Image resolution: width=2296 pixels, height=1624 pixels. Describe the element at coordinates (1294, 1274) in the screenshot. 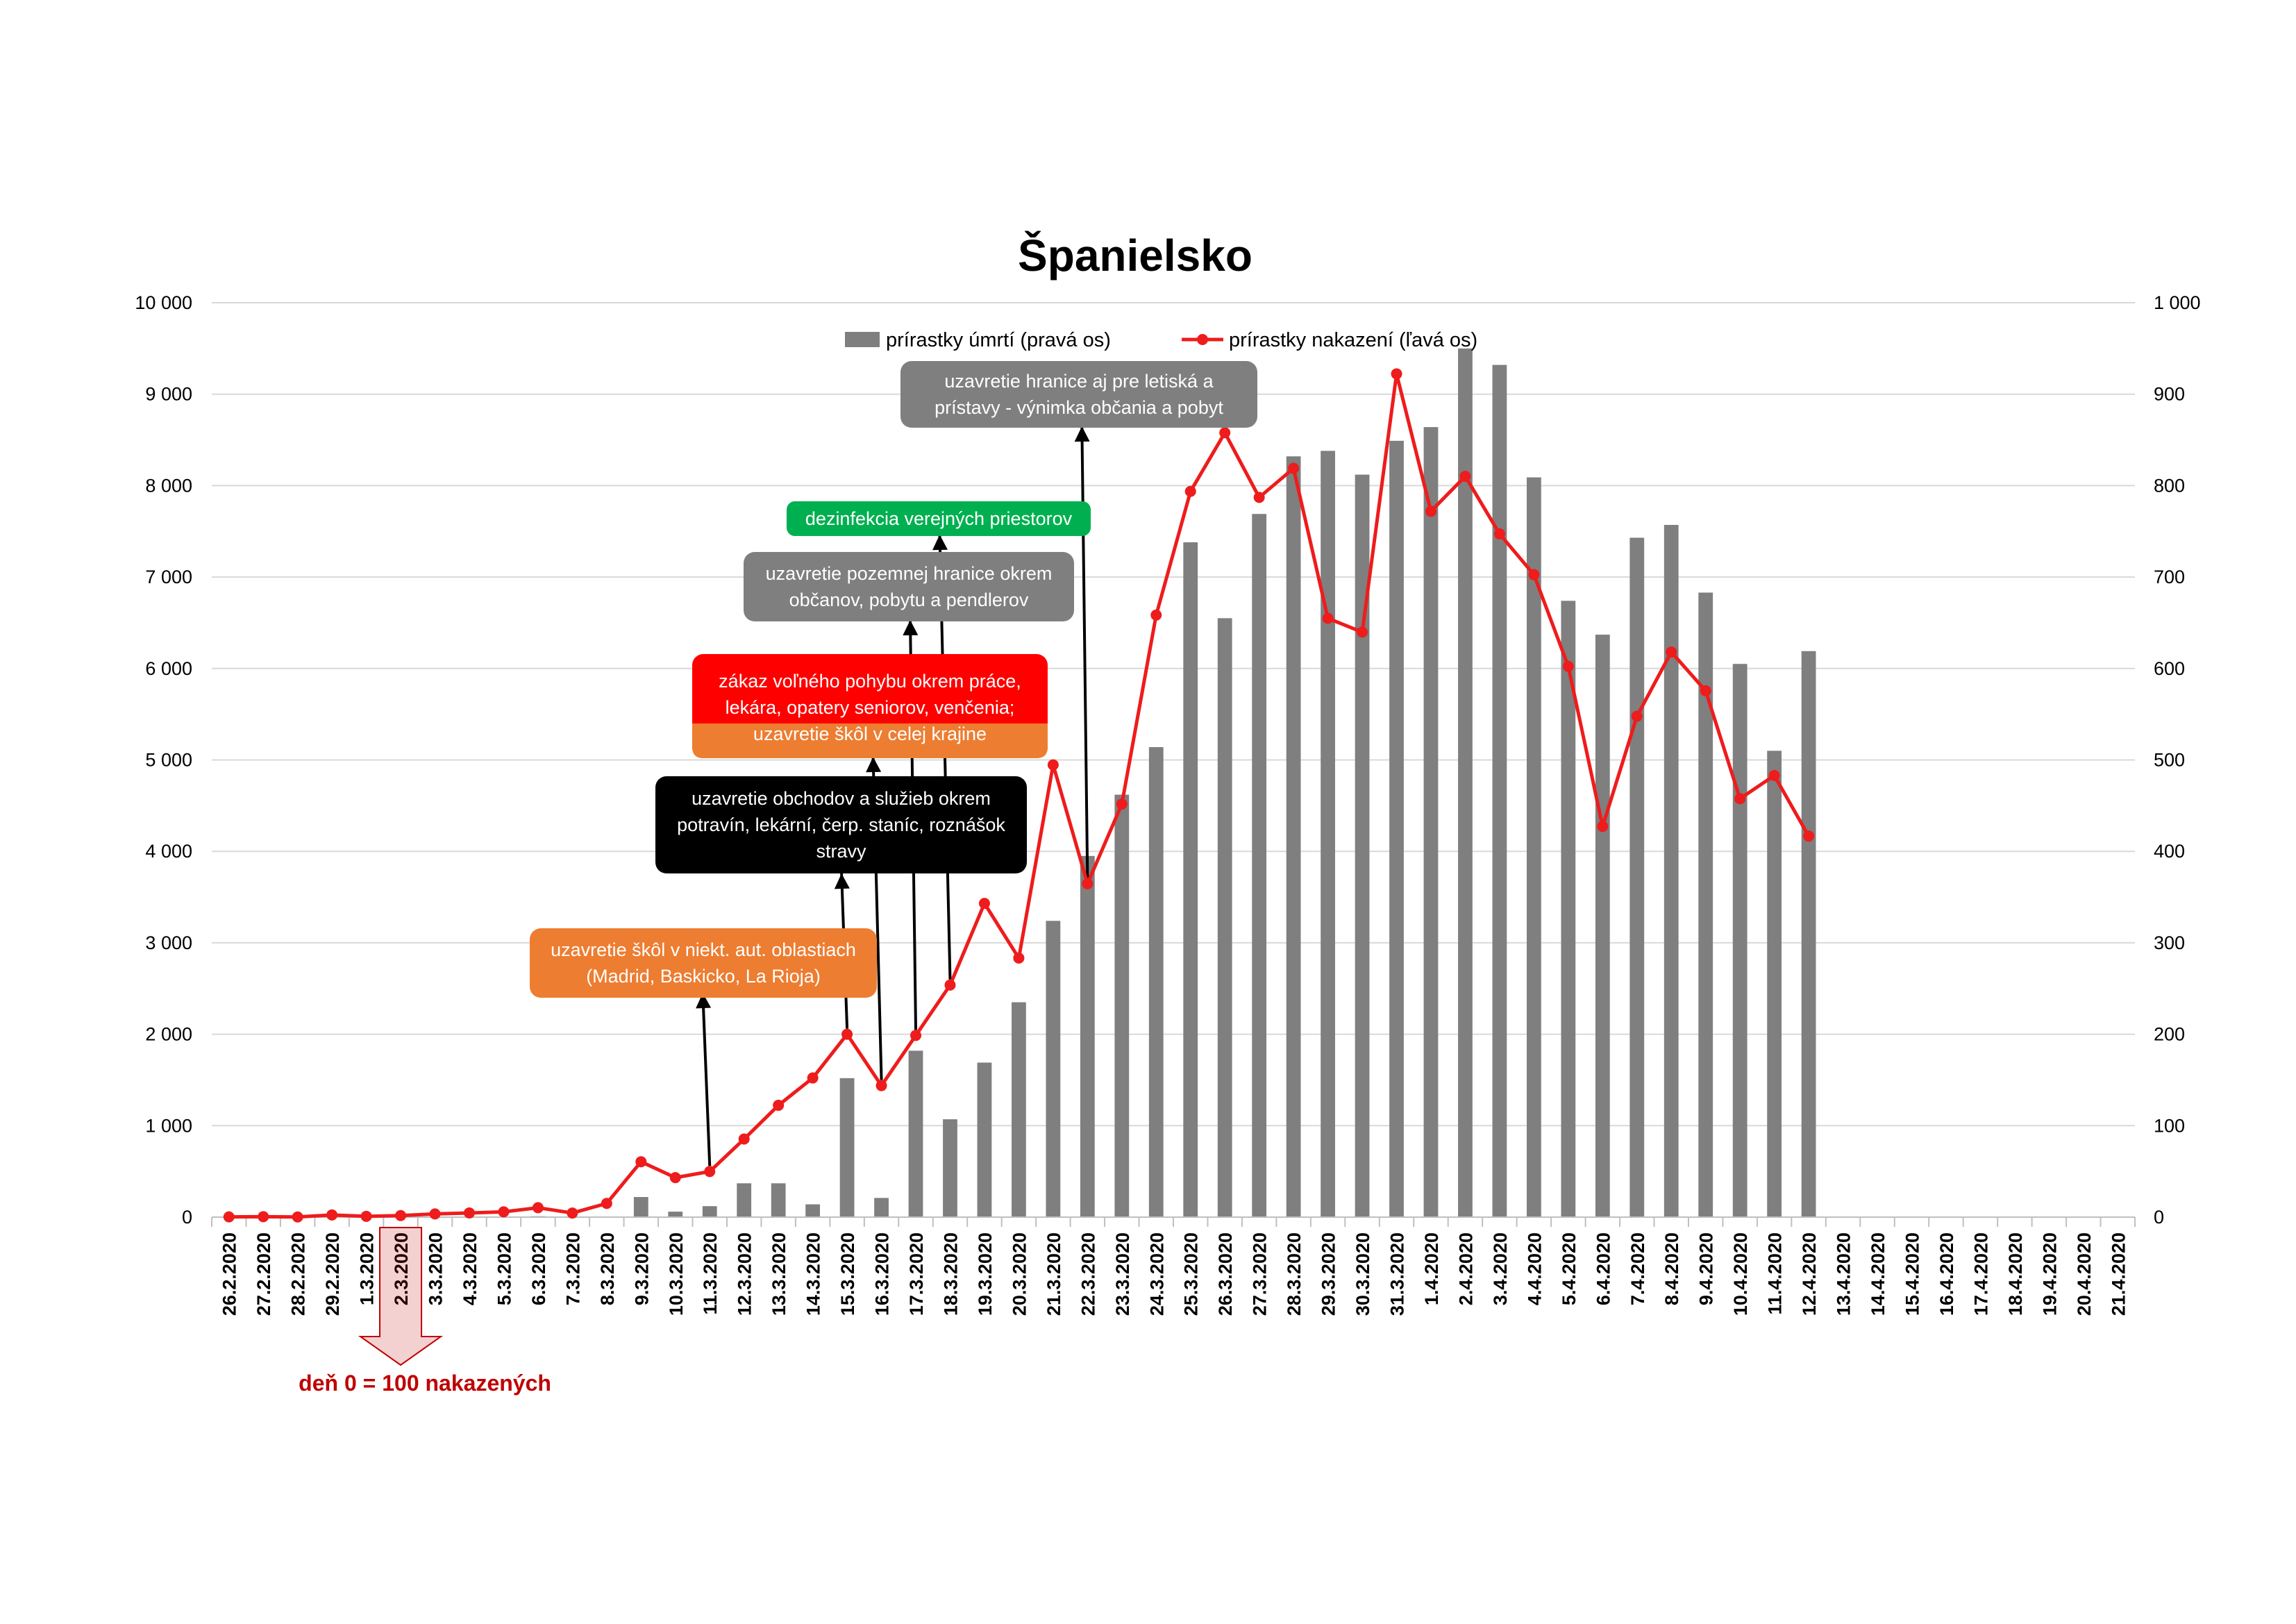

I see `x-tick-label: 28.3.2020` at that location.